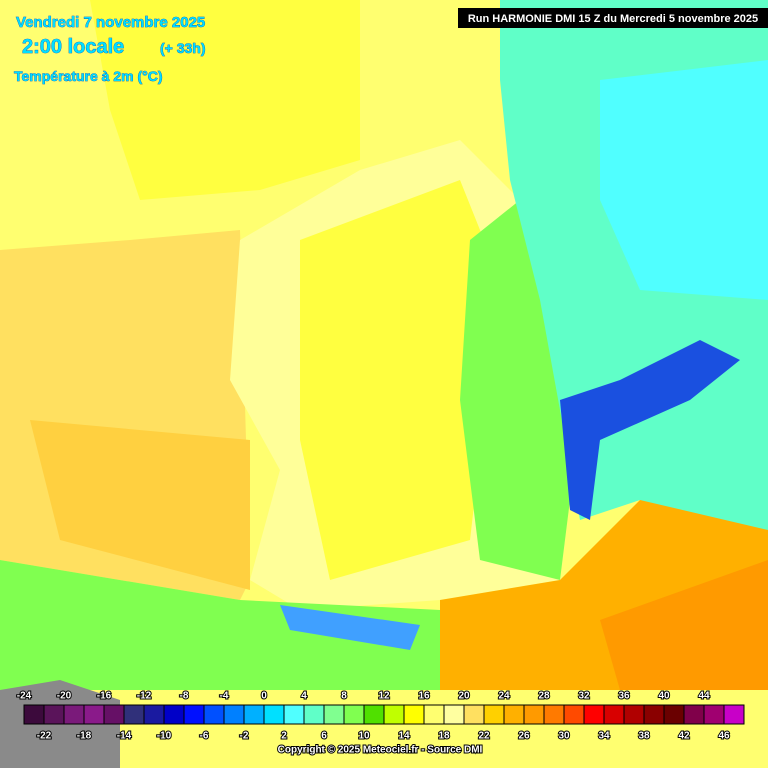 This screenshot has height=773, width=768. What do you see at coordinates (424, 696) in the screenshot?
I see `legend-label: 16` at bounding box center [424, 696].